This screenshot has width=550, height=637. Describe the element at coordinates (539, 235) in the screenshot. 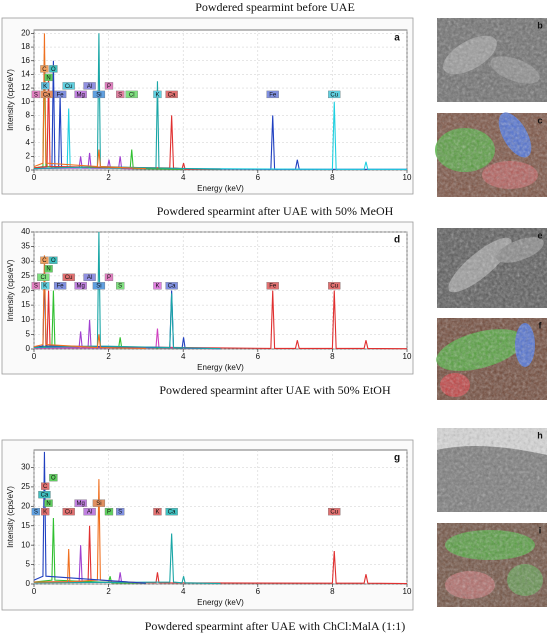

I see `image-label: e` at that location.